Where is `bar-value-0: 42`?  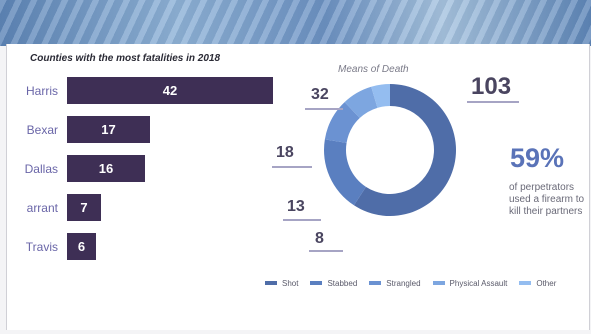 bar-value-0: 42 is located at coordinates (170, 90).